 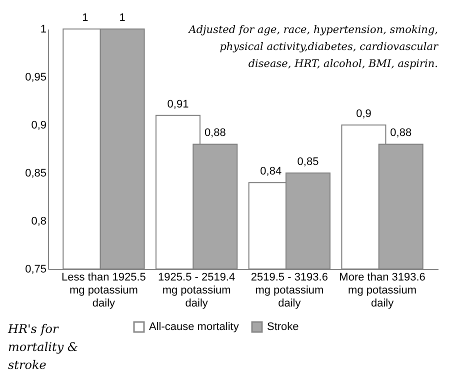 I want to click on x-tick-label: 1925.5 - 2519.4 mg potassium daily, so click(x=197, y=291).